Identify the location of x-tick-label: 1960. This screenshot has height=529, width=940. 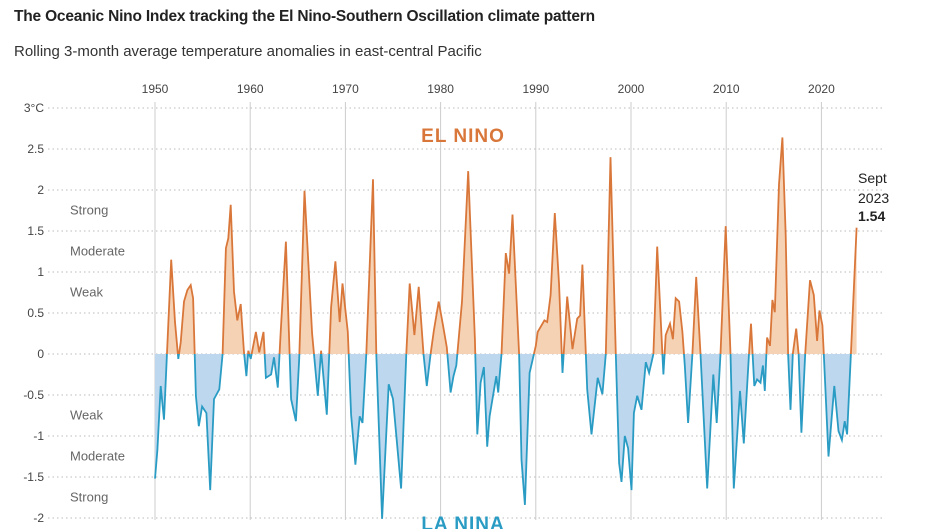
(250, 89).